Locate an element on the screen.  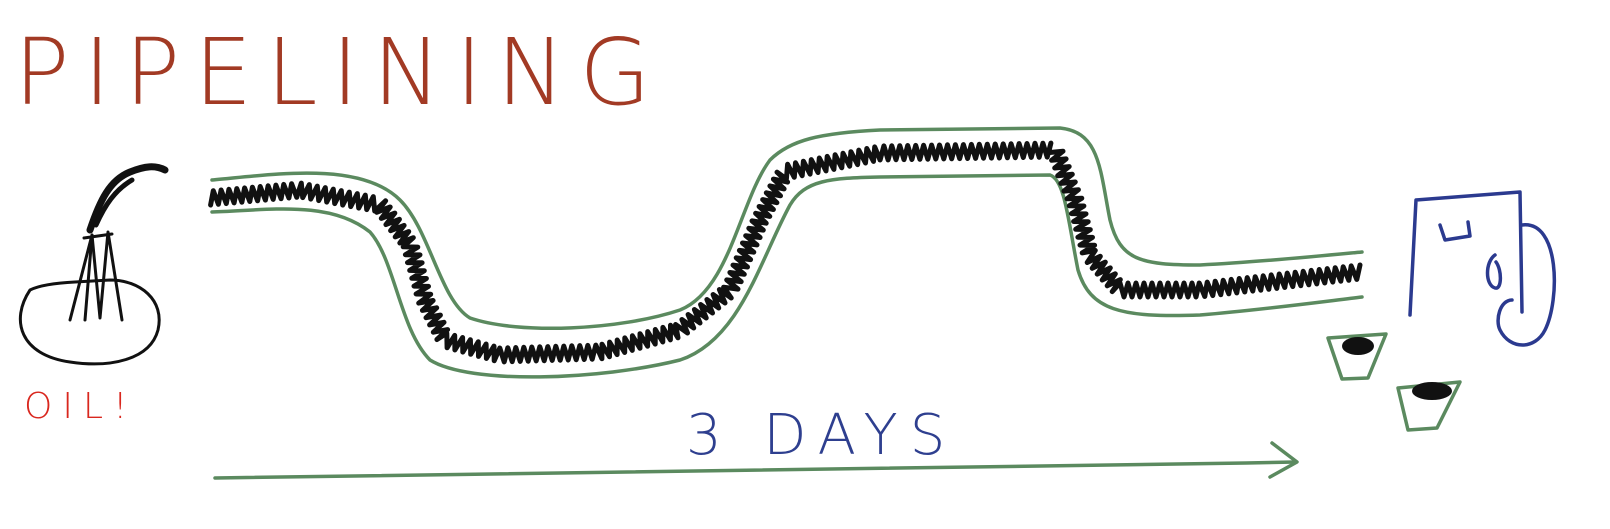
duration-label: 3 DAYS is located at coordinates (821, 435).